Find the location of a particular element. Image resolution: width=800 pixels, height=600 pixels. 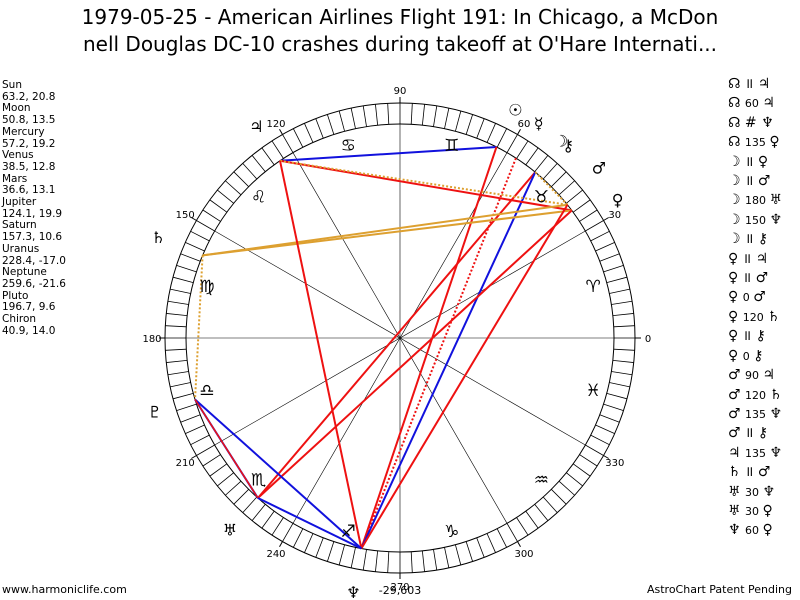

outer-tick is located at coordinates (519, 132).